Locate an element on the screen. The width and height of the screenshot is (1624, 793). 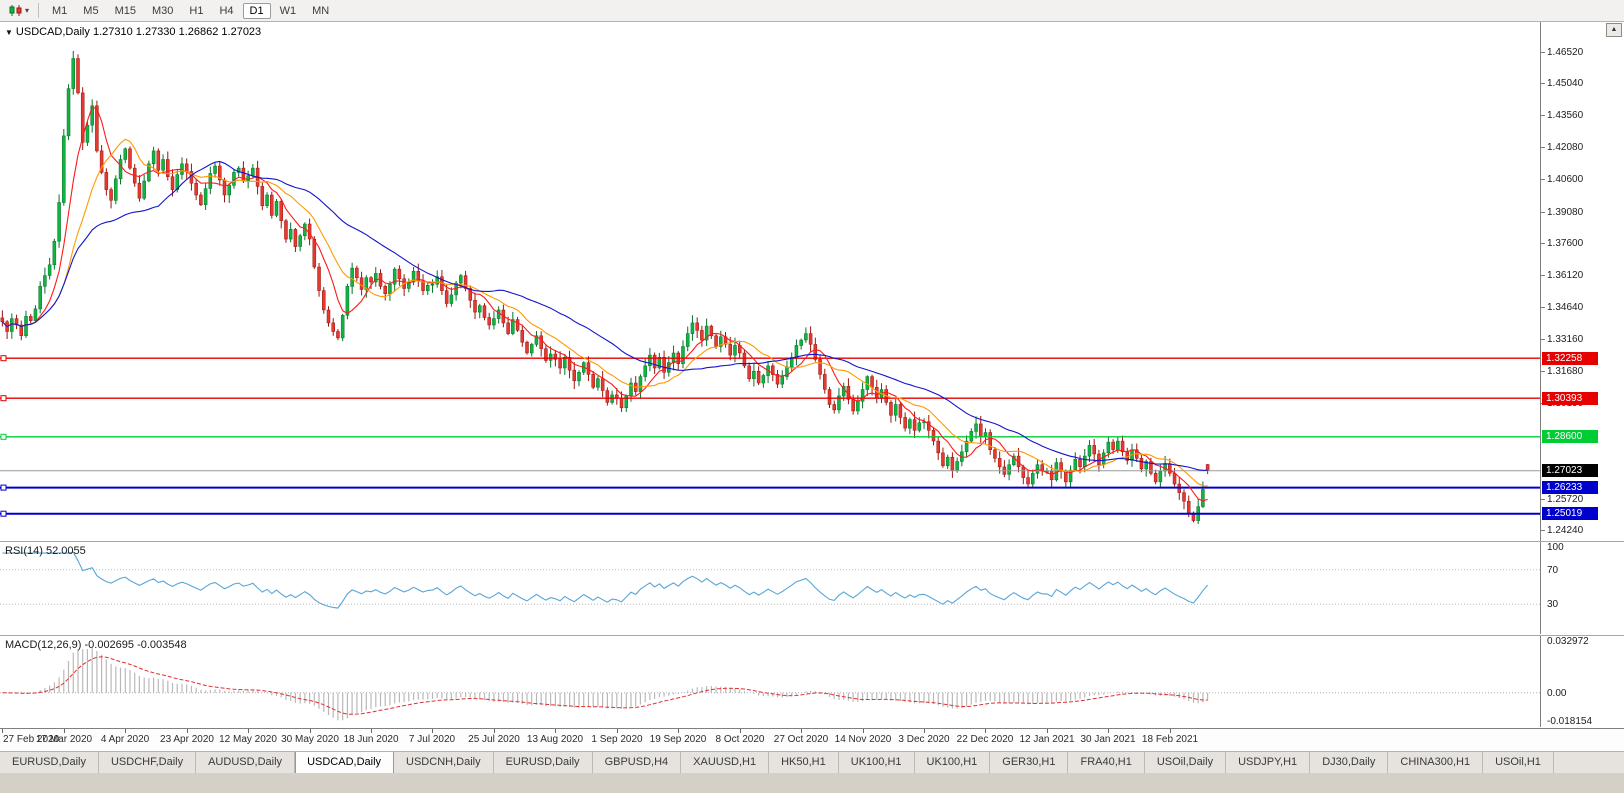
chart-tab-fra40-h1: FRA40,H1 is located at coordinates (1106, 762).